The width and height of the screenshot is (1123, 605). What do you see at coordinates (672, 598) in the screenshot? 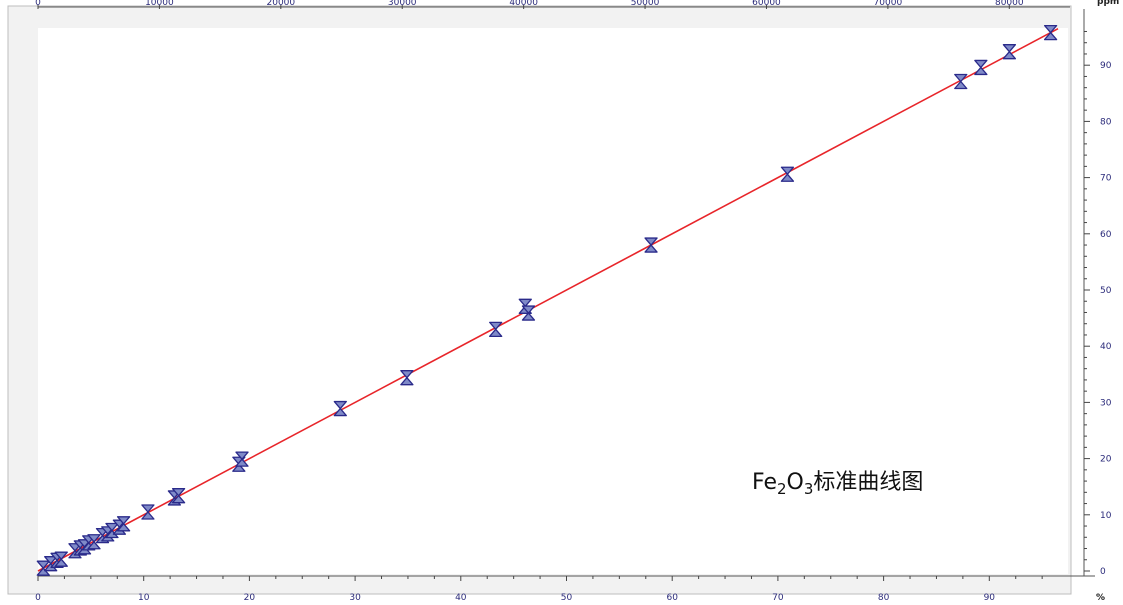
I see `bottom-tick-label: 60` at bounding box center [672, 598].